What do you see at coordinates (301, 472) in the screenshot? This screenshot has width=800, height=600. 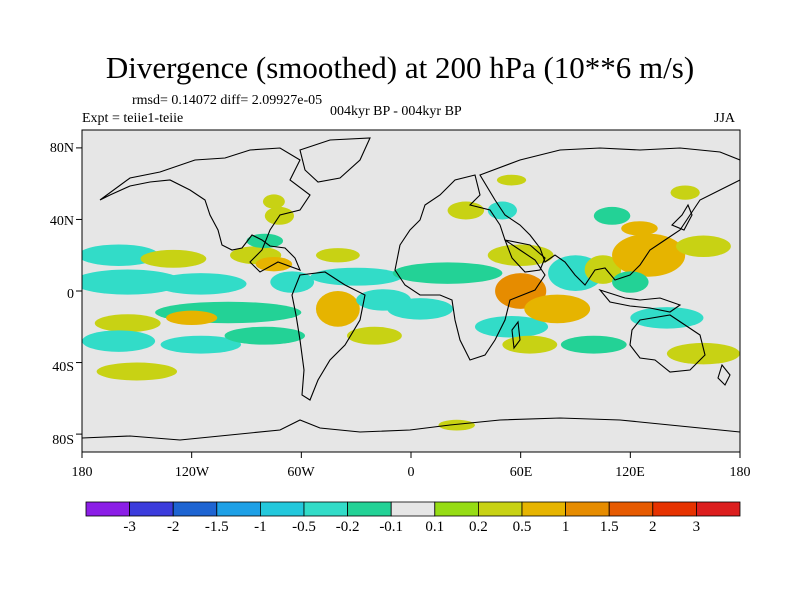 I see `lon-tick-label: 60W` at bounding box center [301, 472].